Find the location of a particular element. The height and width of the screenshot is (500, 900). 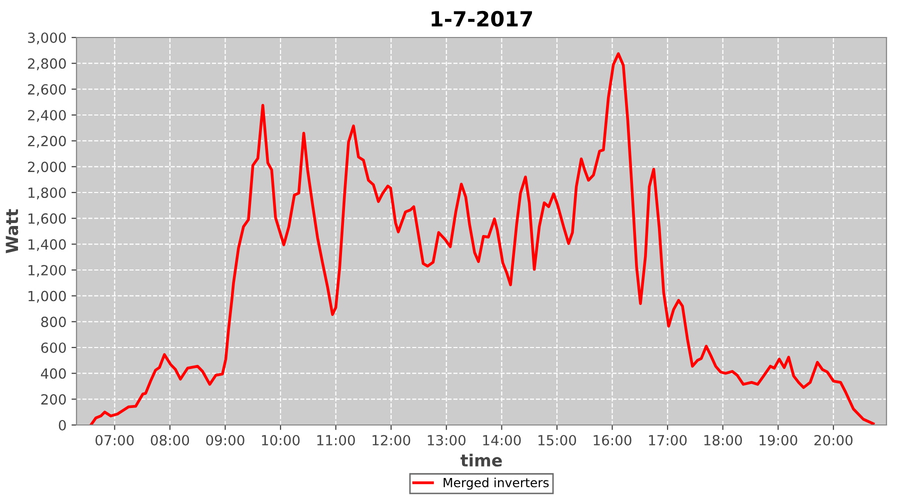

x-tick-label: 09:00 is located at coordinates (225, 440).